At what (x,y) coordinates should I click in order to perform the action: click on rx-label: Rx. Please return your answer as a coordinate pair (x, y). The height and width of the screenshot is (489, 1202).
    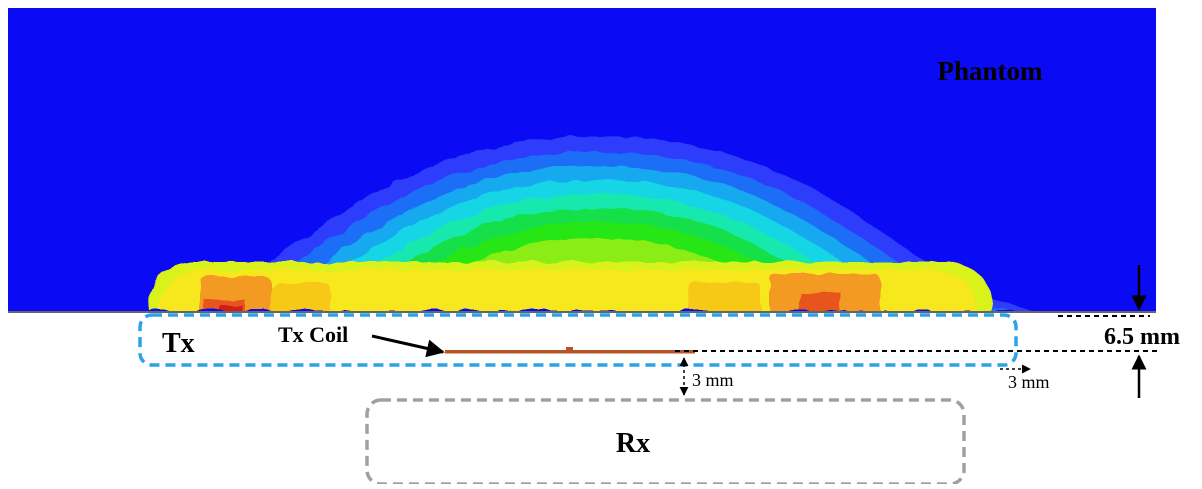
    Looking at the image, I should click on (633, 443).